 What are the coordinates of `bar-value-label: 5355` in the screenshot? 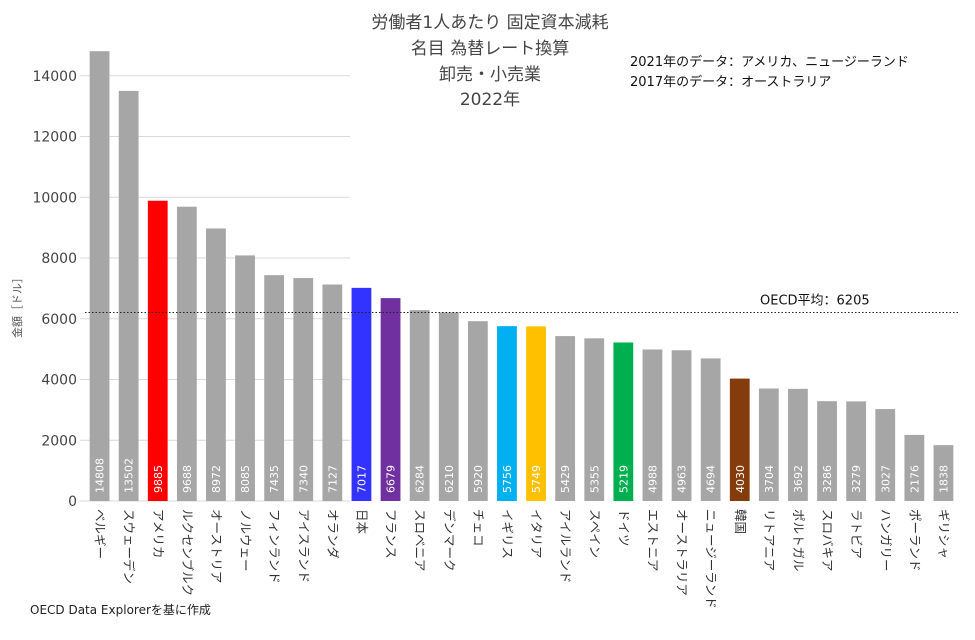 It's located at (594, 479).